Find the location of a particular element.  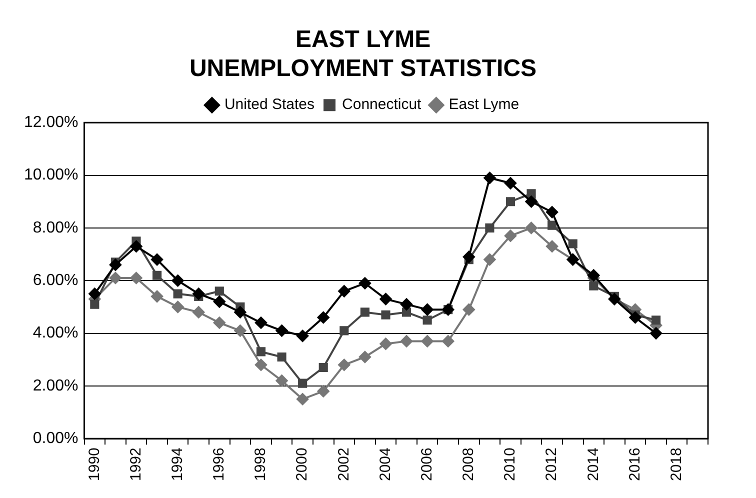

x-tick-label: 2014 is located at coordinates (593, 465).